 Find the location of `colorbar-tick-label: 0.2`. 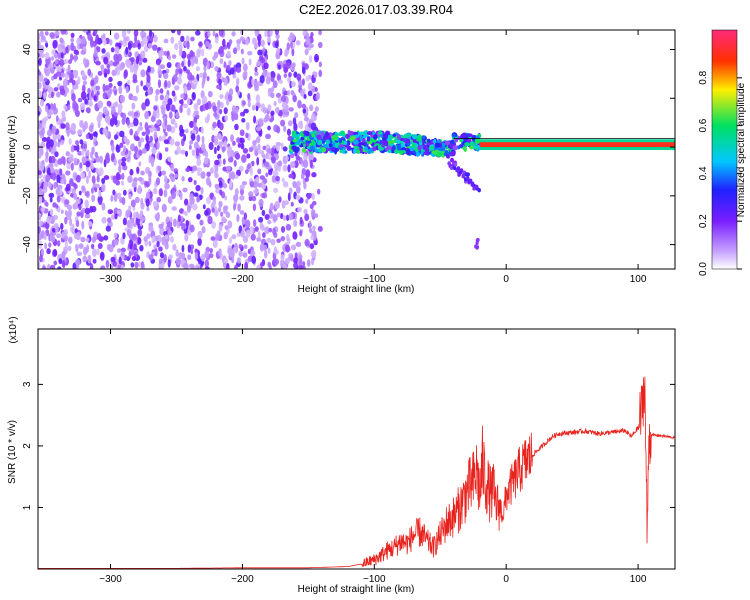

colorbar-tick-label: 0.2 is located at coordinates (703, 221).